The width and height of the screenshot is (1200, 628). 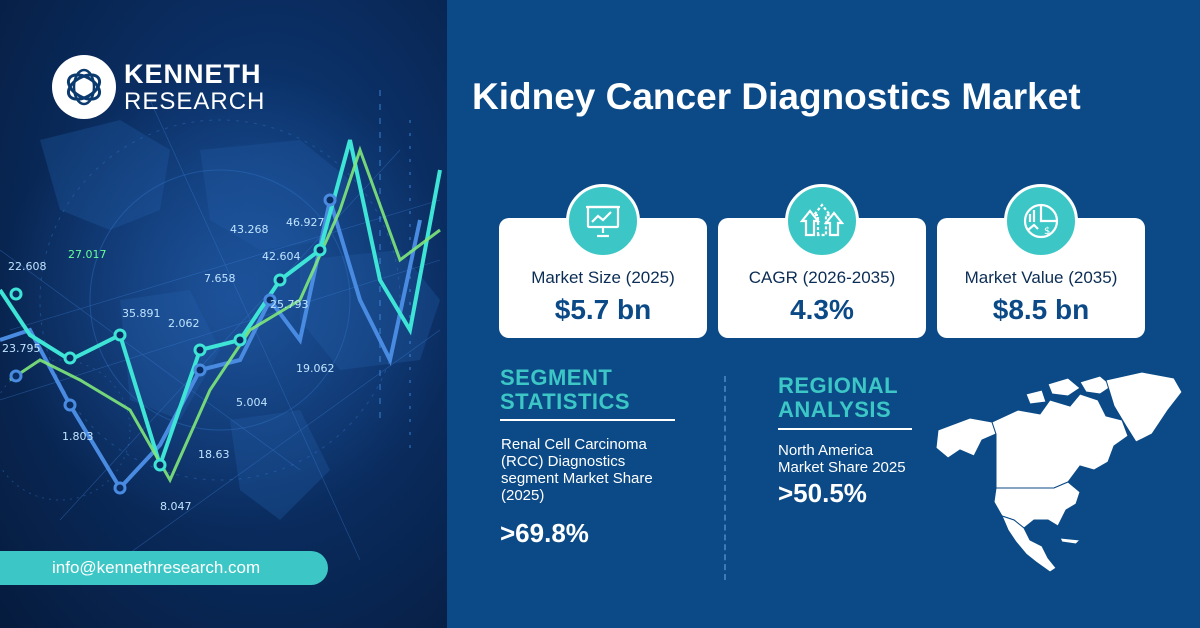 I want to click on segment-heading: SEGMENT STATISTICS, so click(x=565, y=390).